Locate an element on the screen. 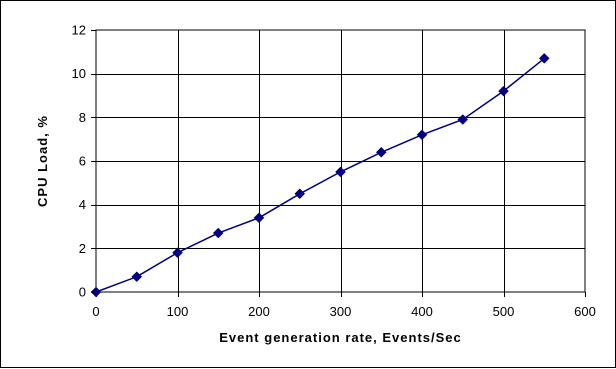  x-axis-title: Event generation rate, Events/Sec is located at coordinates (340, 337).